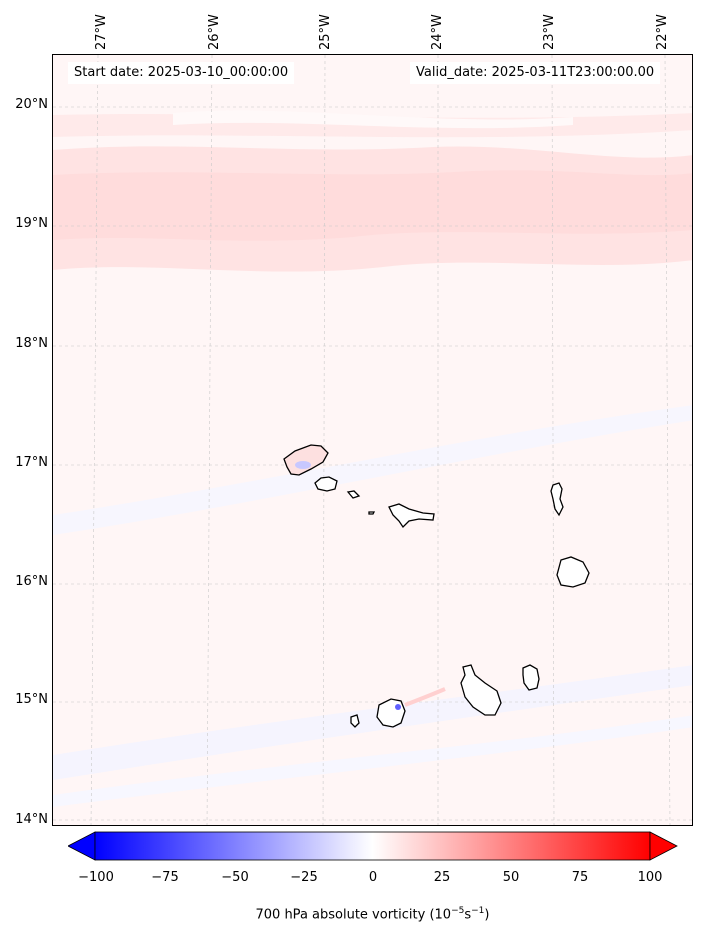 Image resolution: width=703 pixels, height=936 pixels. What do you see at coordinates (373, 877) in the screenshot?
I see `colorbar-tick-0: 0` at bounding box center [373, 877].